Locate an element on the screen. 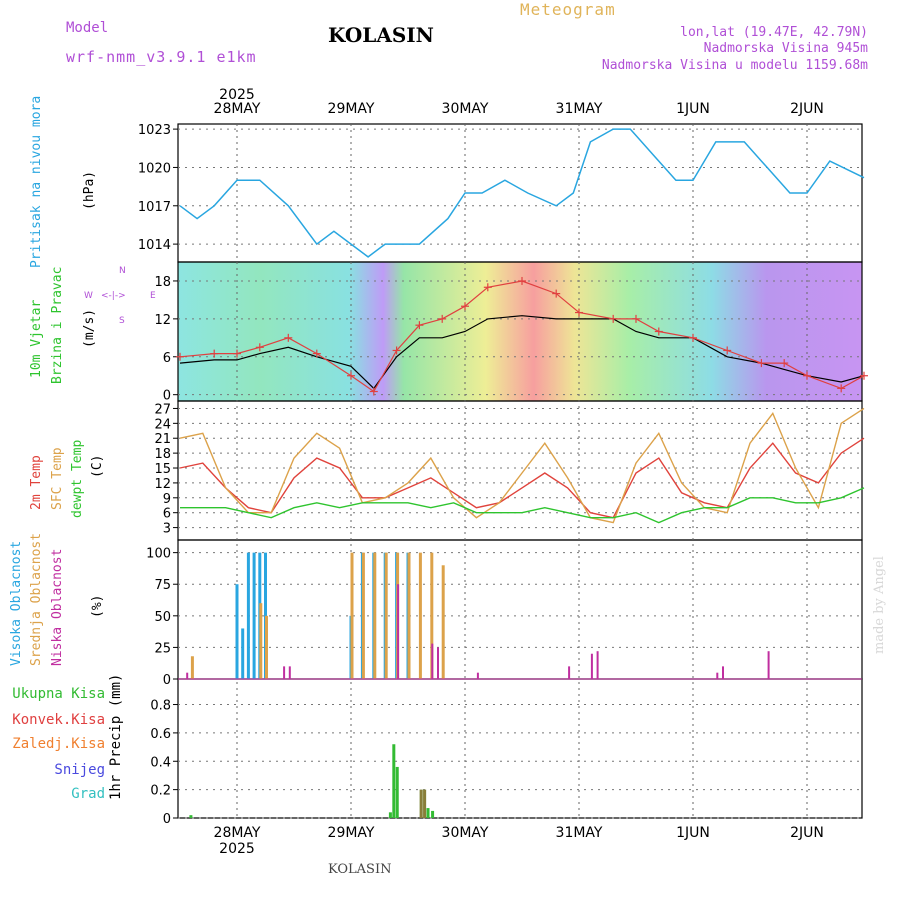 Image resolution: width=900 pixels, height=900 pixels. year-label-top: 2025 is located at coordinates (237, 95).